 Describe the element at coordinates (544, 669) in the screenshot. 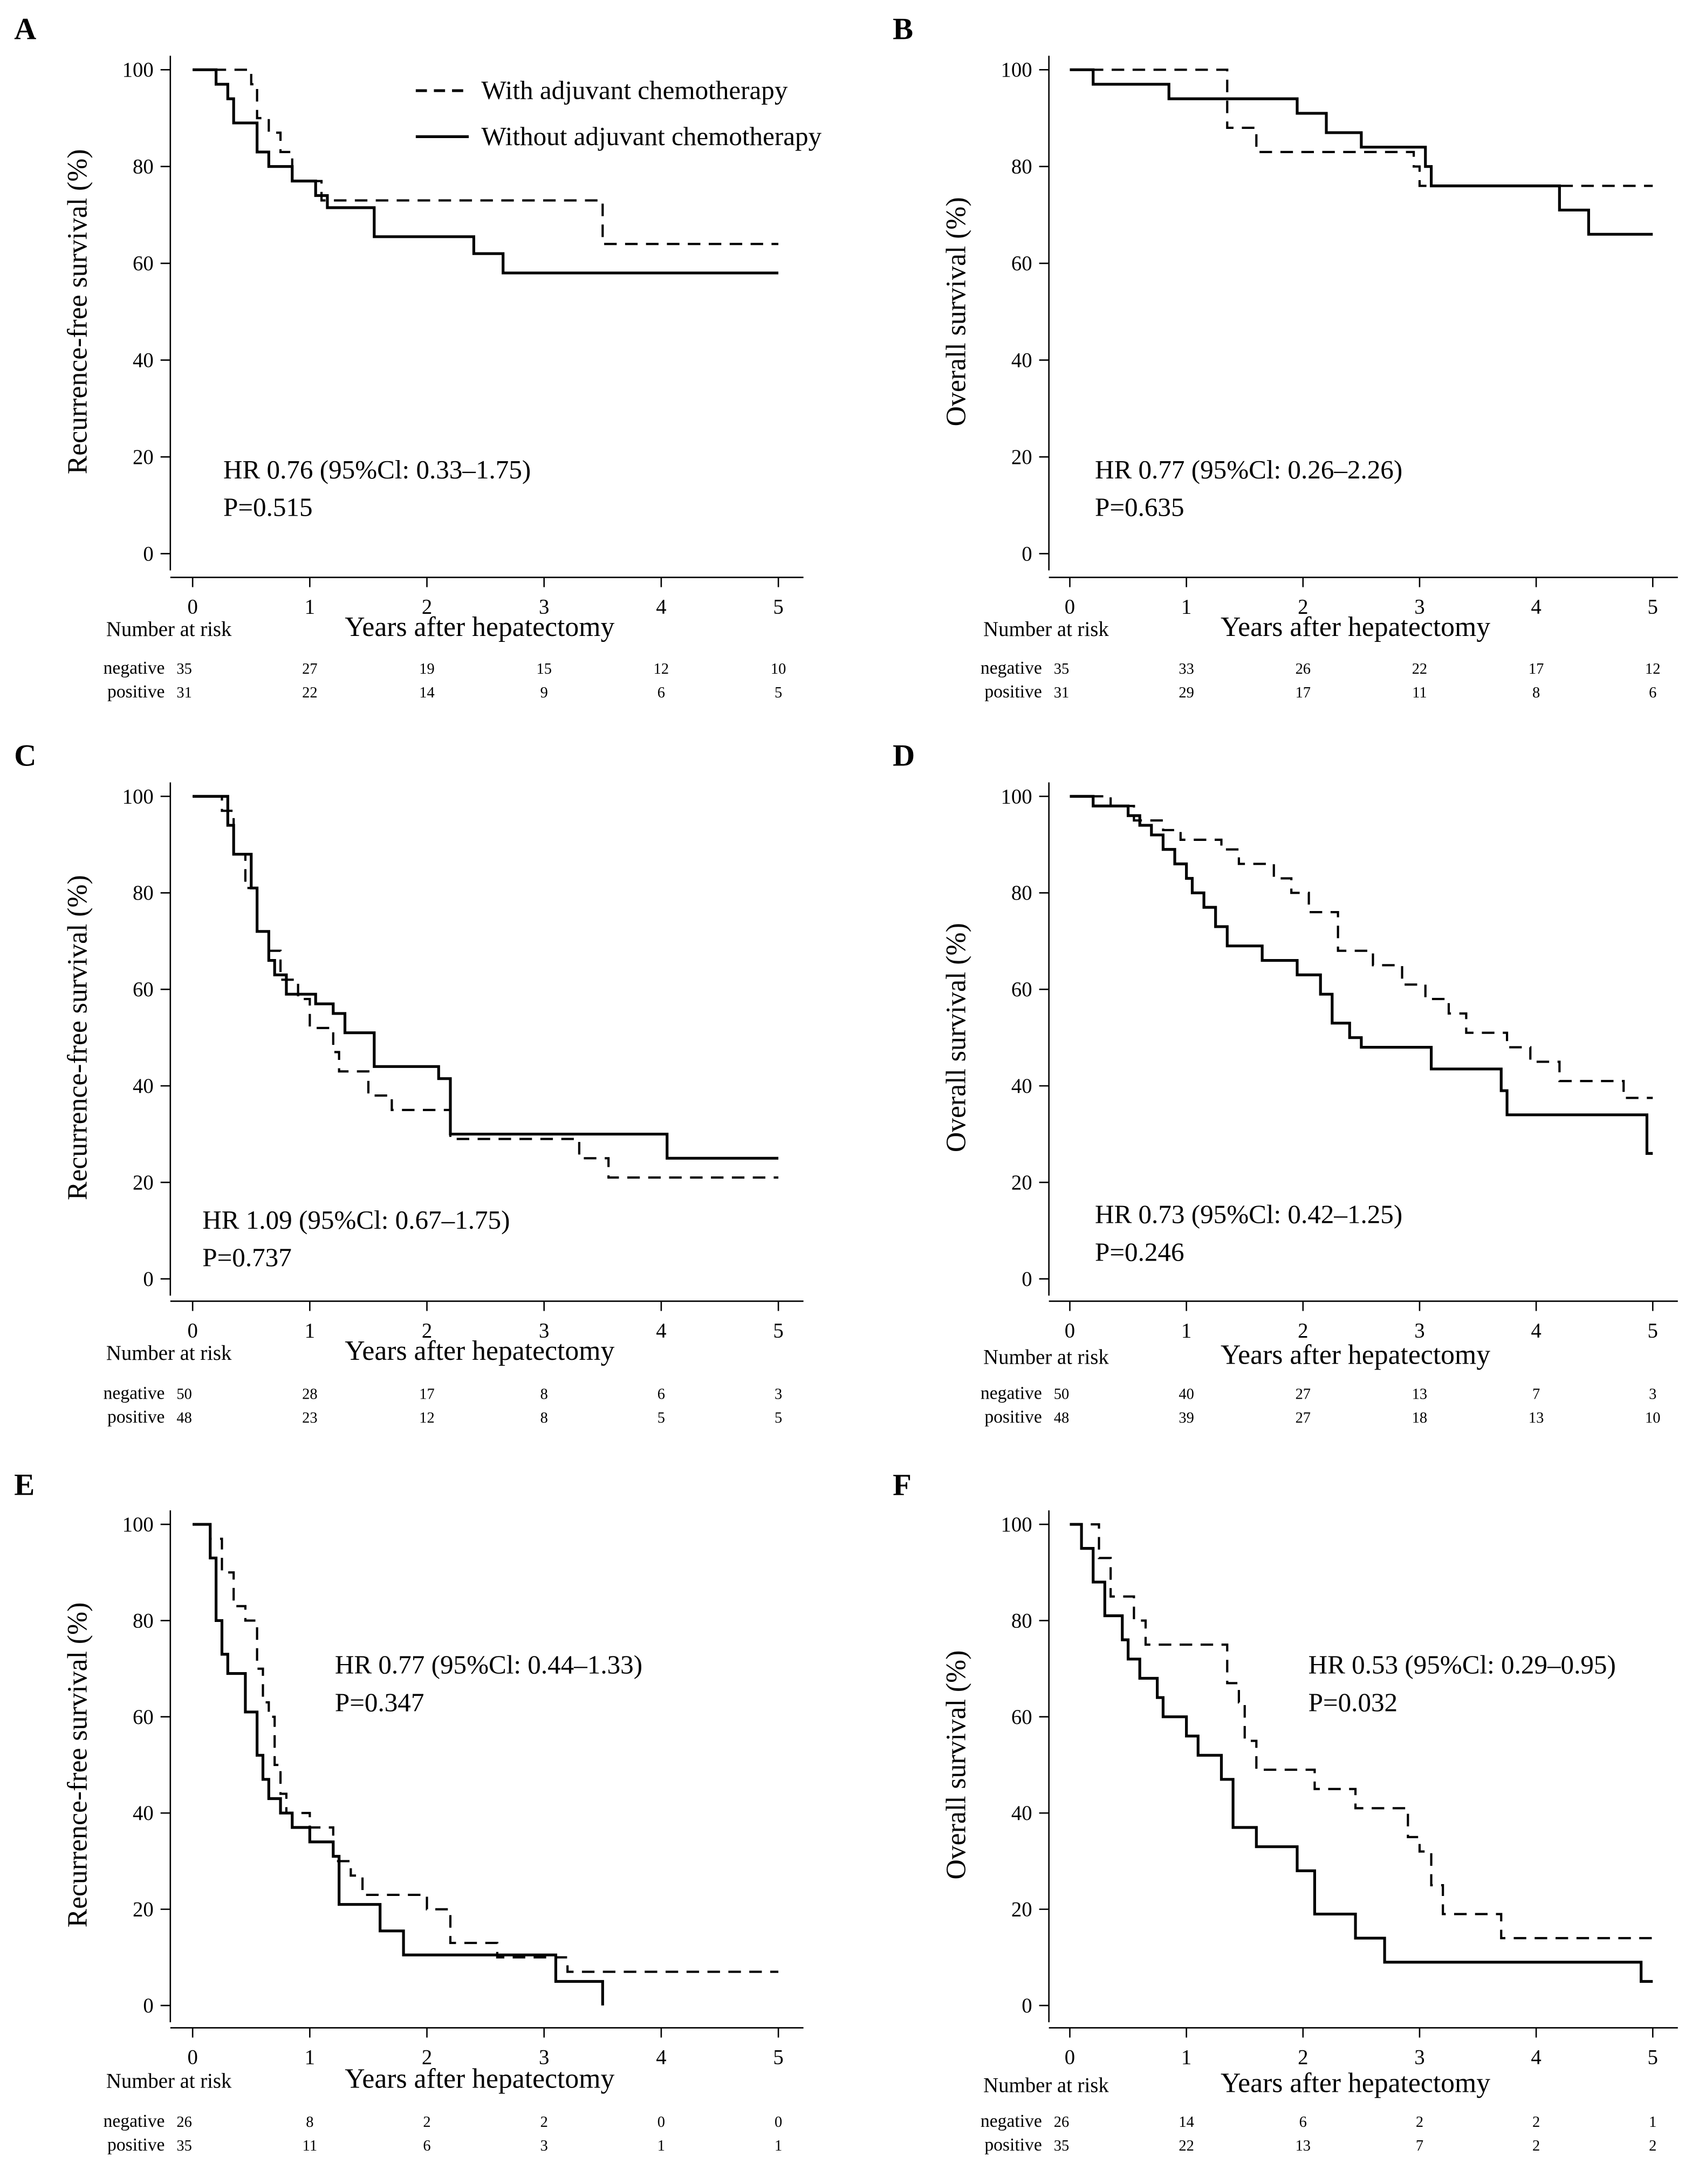

I see `risk-value: 15` at that location.